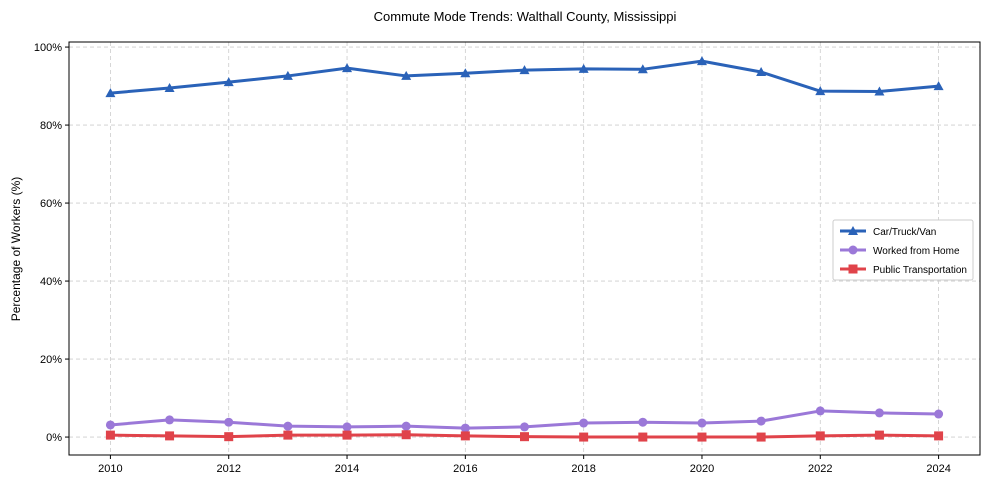 The image size is (989, 495). What do you see at coordinates (916, 251) in the screenshot?
I see `legend-label-worked-from-home: Worked from Home` at bounding box center [916, 251].